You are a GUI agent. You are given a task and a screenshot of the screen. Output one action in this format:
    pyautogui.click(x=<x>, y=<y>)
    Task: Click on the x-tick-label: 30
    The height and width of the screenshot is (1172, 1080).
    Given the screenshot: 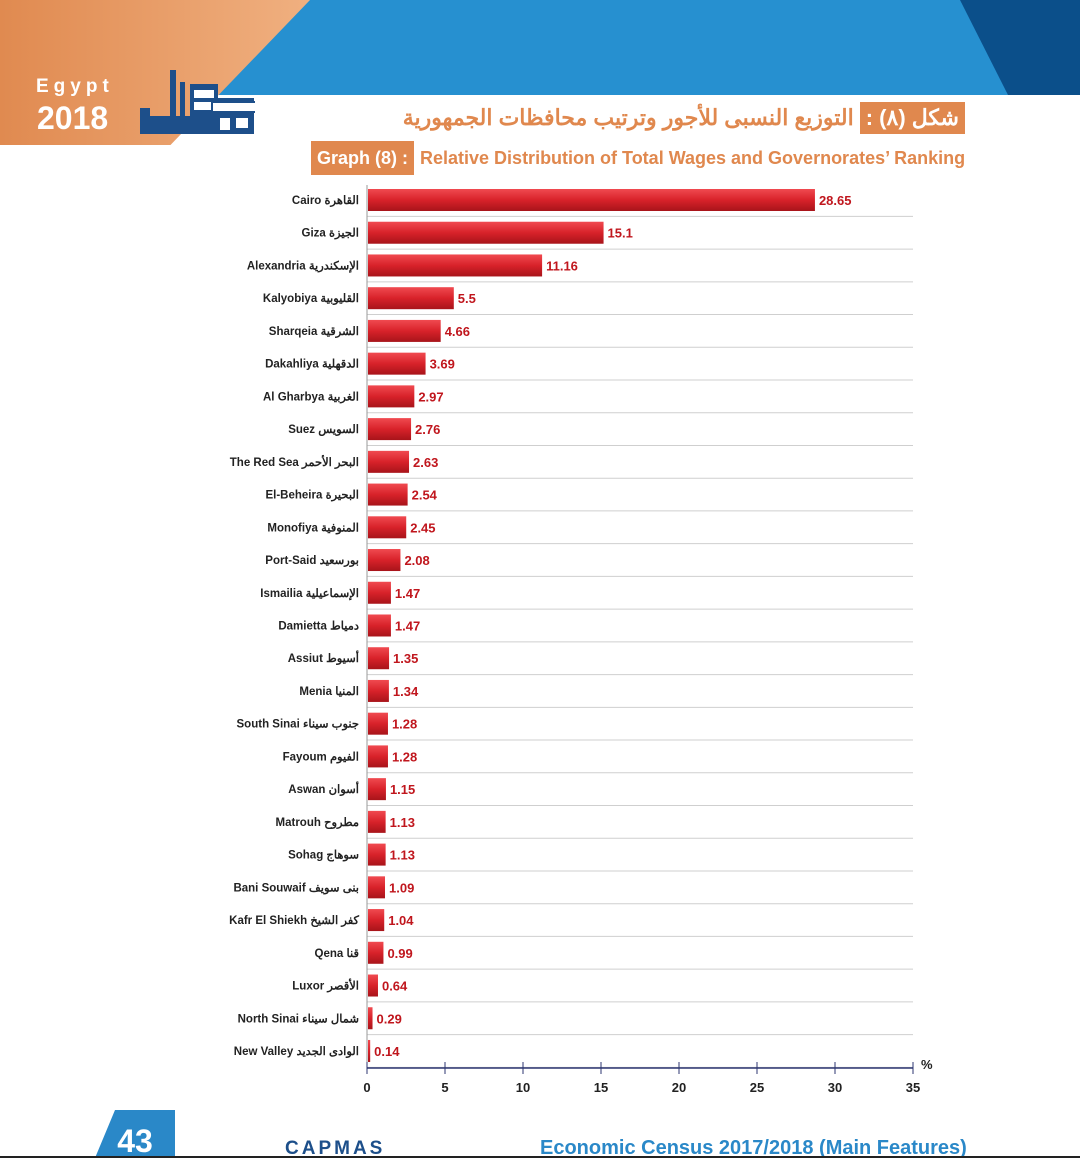 What is the action you would take?
    pyautogui.click(x=835, y=1087)
    